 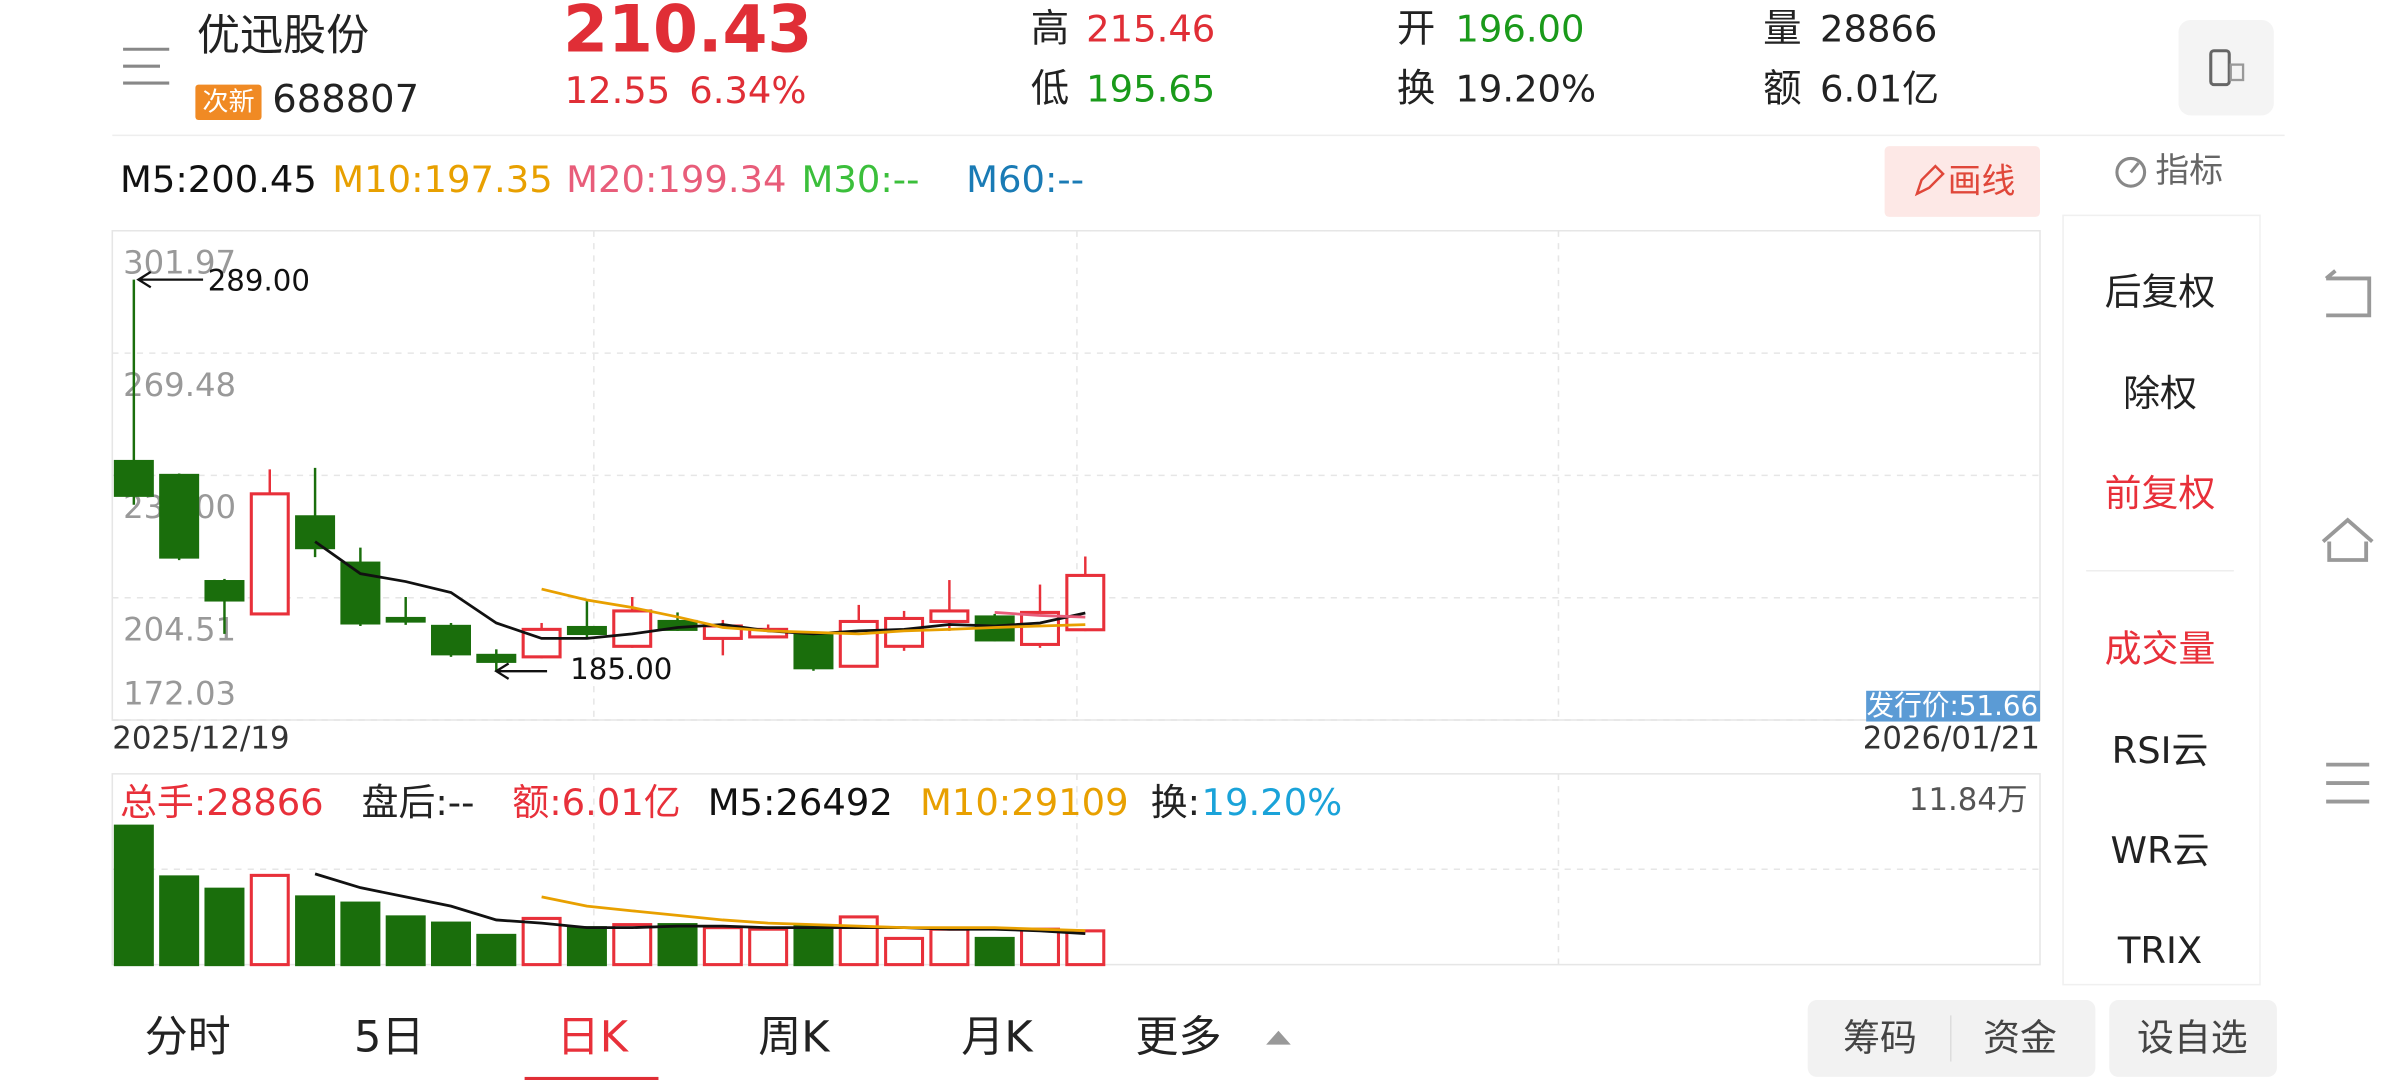 I want to click on volume-legend-item: 19.20%, so click(x=1272, y=802).